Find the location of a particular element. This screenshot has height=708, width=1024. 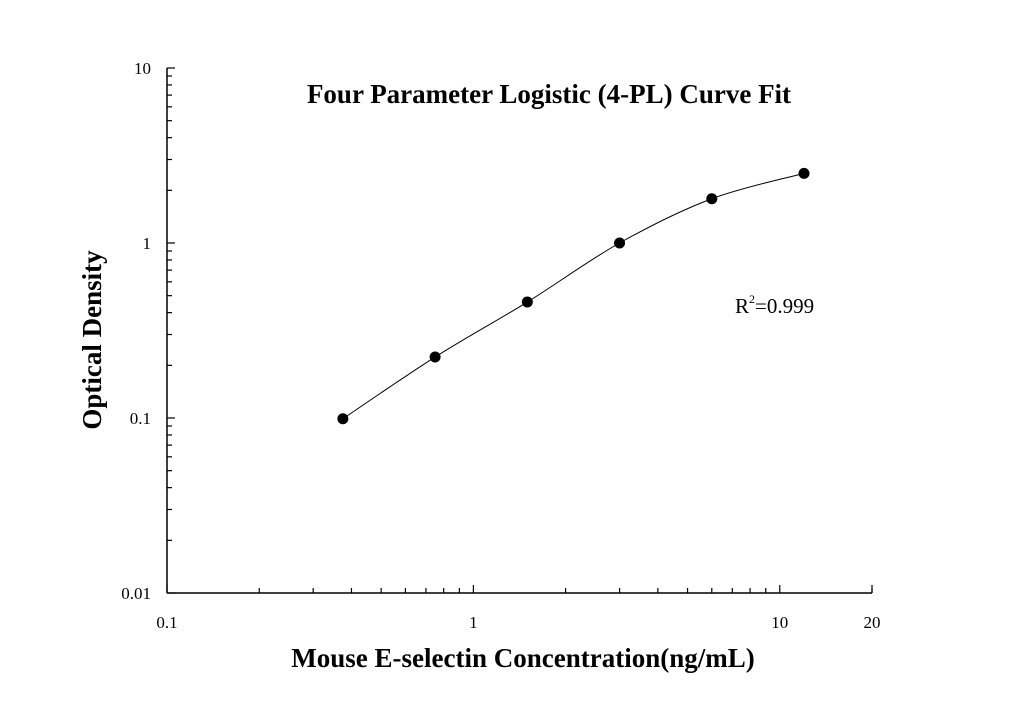

y-tick-label: 10 is located at coordinates (142, 68).